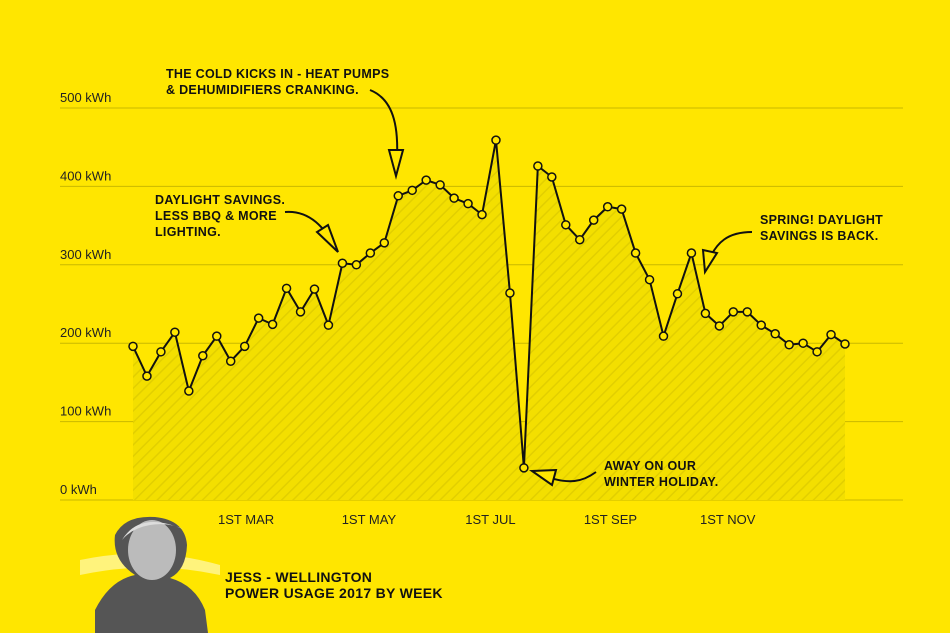 This screenshot has width=950, height=633. What do you see at coordinates (262, 90) in the screenshot?
I see `annotation: & DEHUMIDIFIERS CRANKING.` at bounding box center [262, 90].